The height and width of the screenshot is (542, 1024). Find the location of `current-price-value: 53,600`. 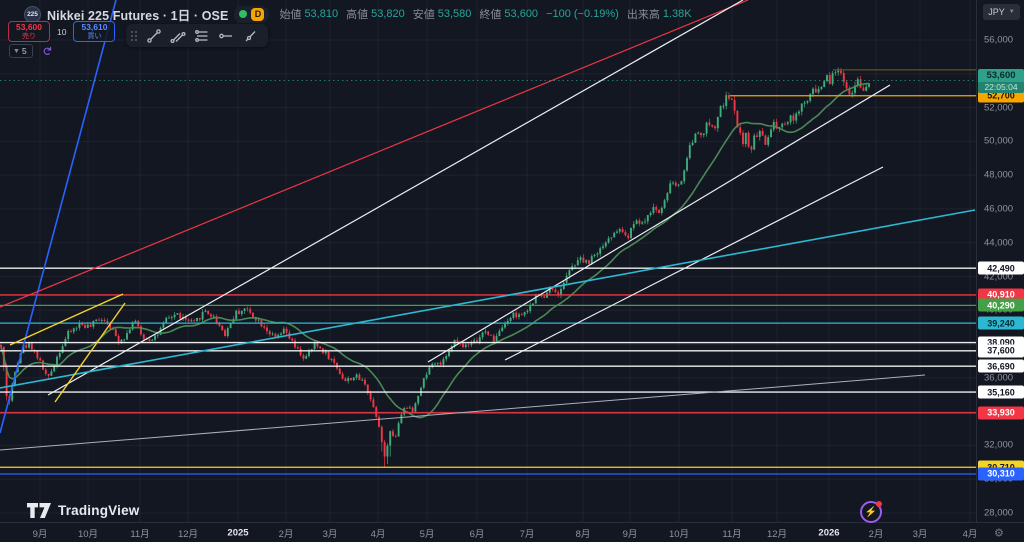

current-price-value: 53,600 is located at coordinates (1001, 75).